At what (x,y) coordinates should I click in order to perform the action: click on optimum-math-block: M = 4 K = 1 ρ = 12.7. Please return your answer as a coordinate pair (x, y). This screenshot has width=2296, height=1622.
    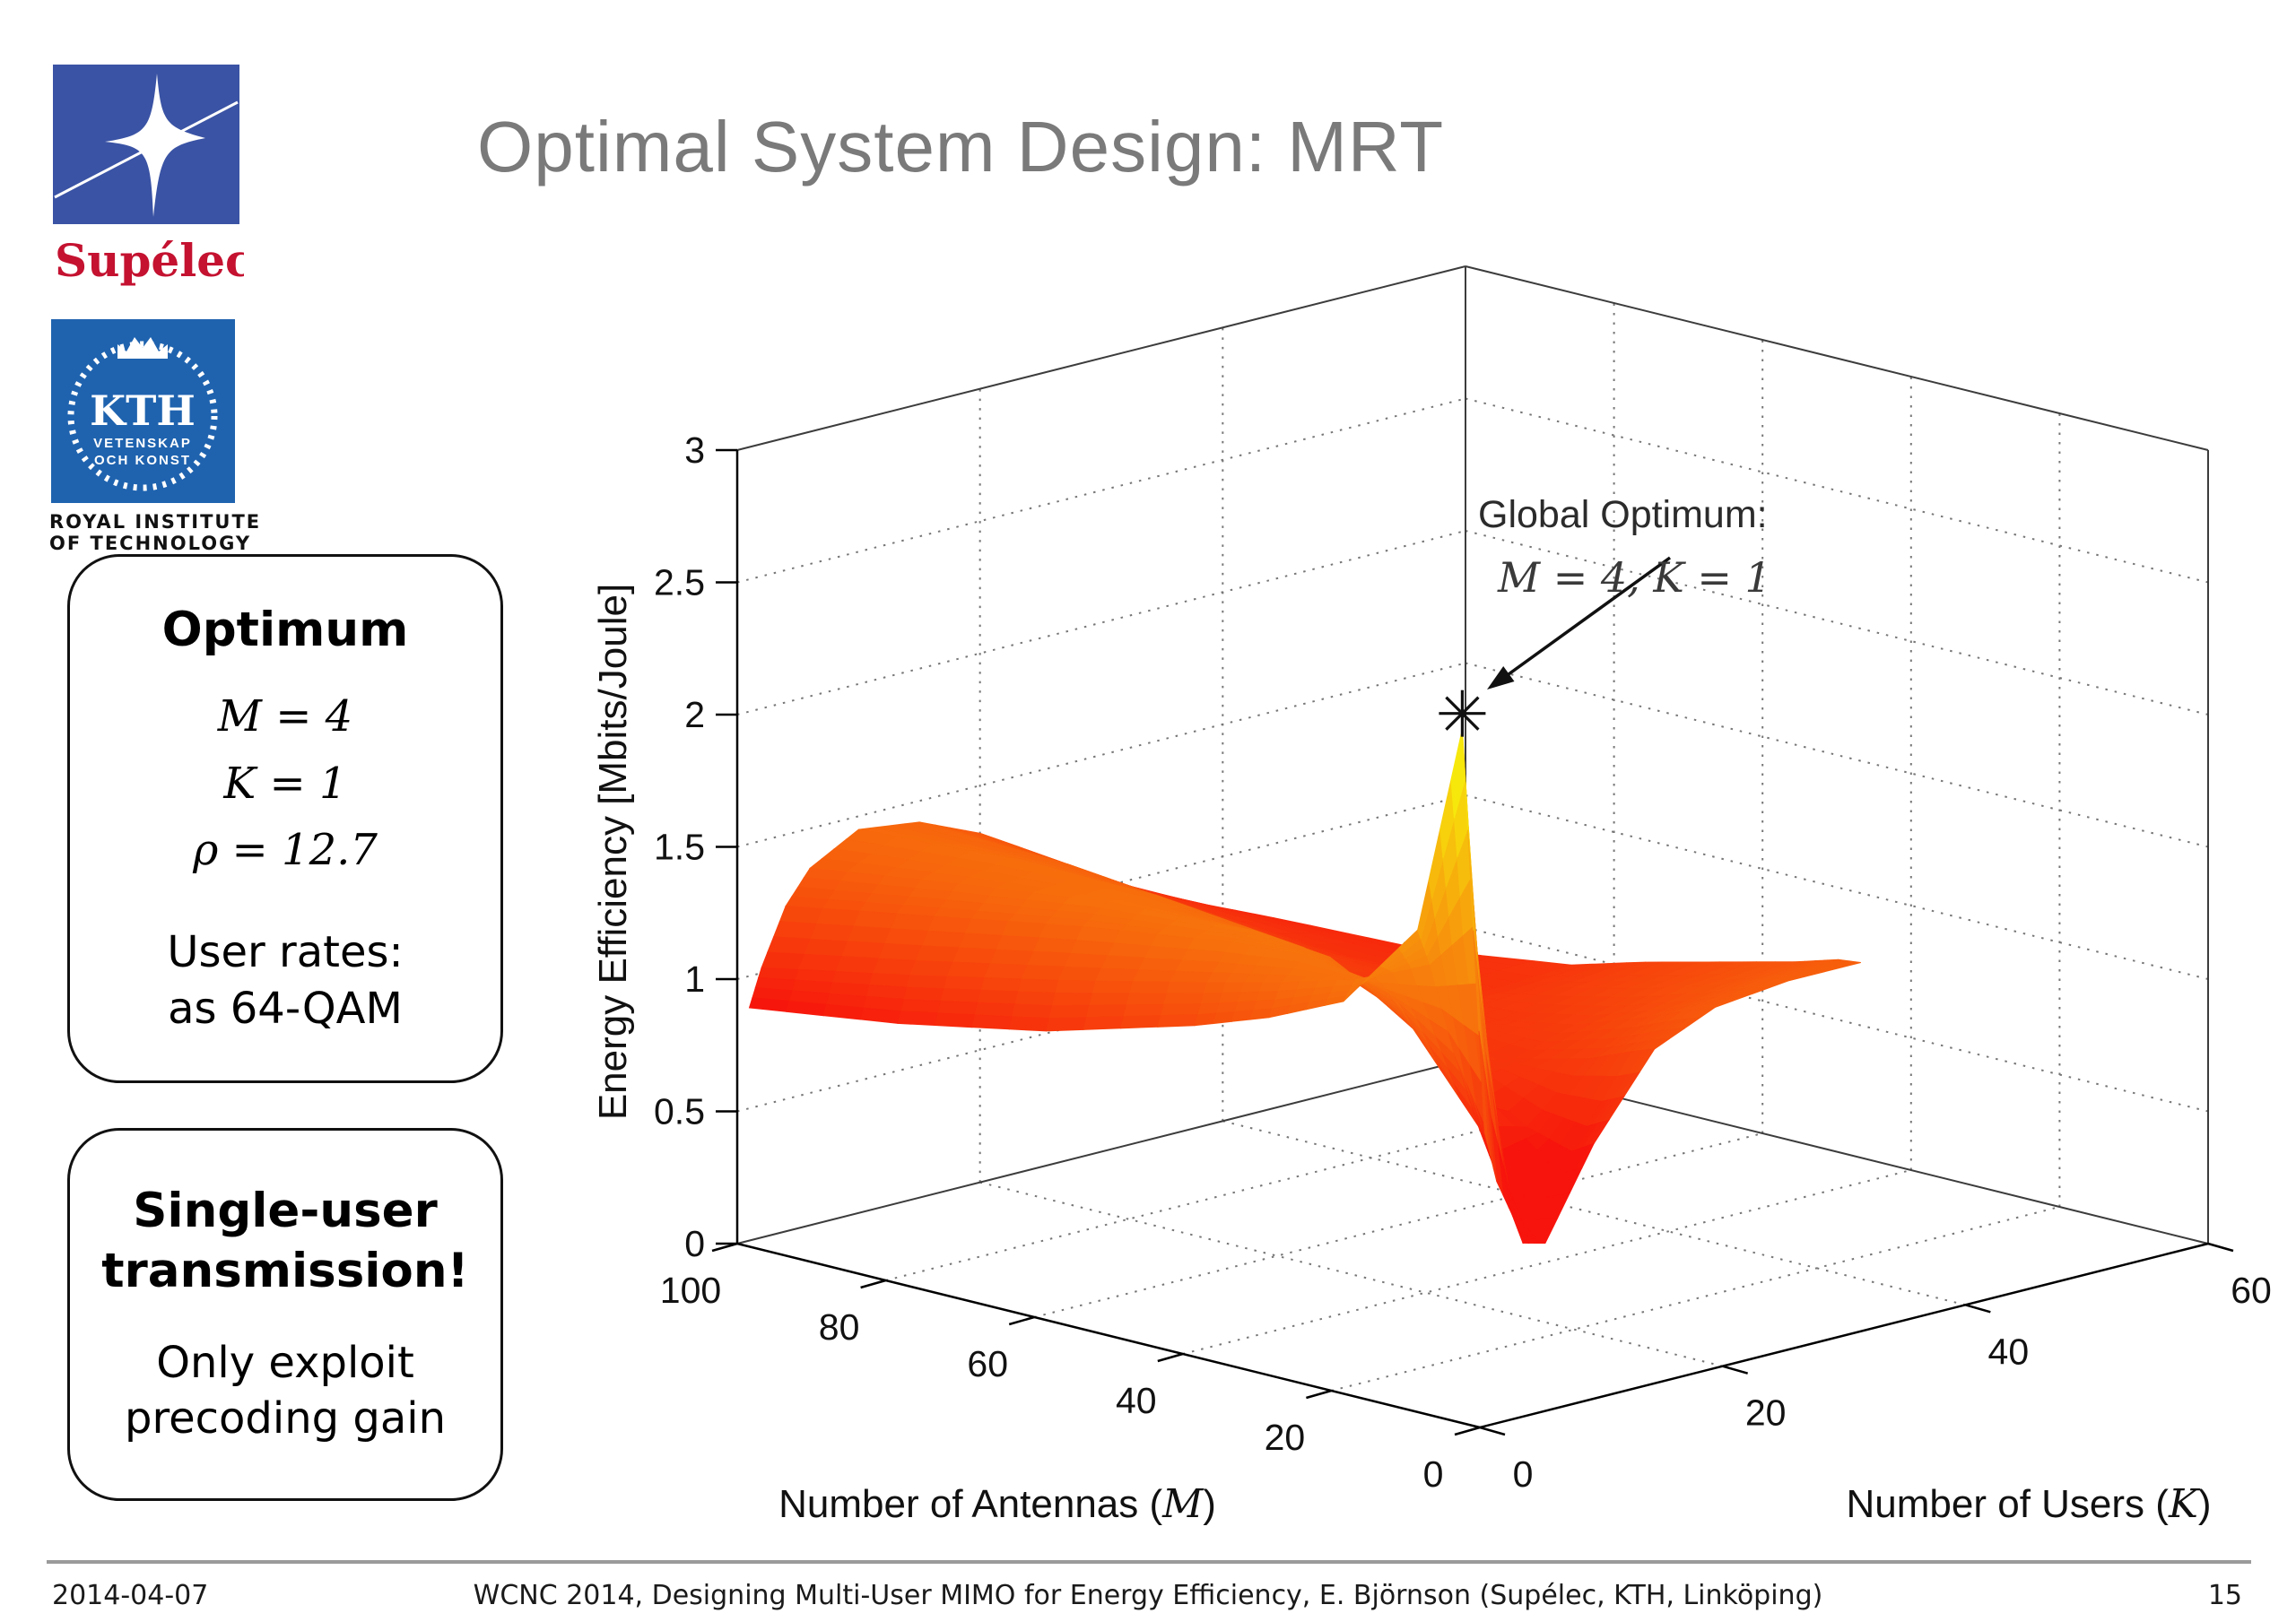
    Looking at the image, I should click on (285, 783).